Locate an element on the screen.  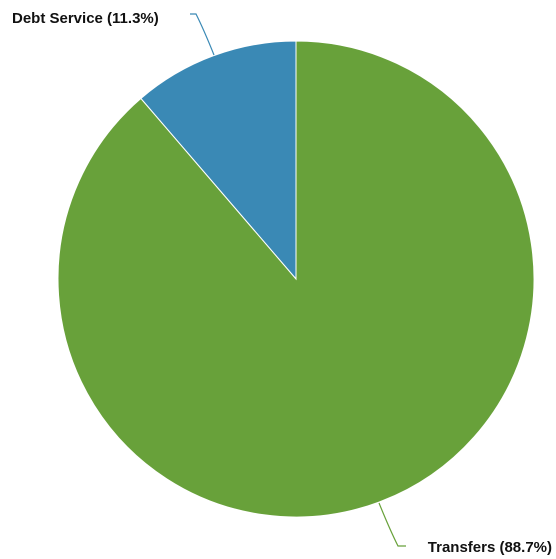
leader-line-debt-service is located at coordinates (202, 34).